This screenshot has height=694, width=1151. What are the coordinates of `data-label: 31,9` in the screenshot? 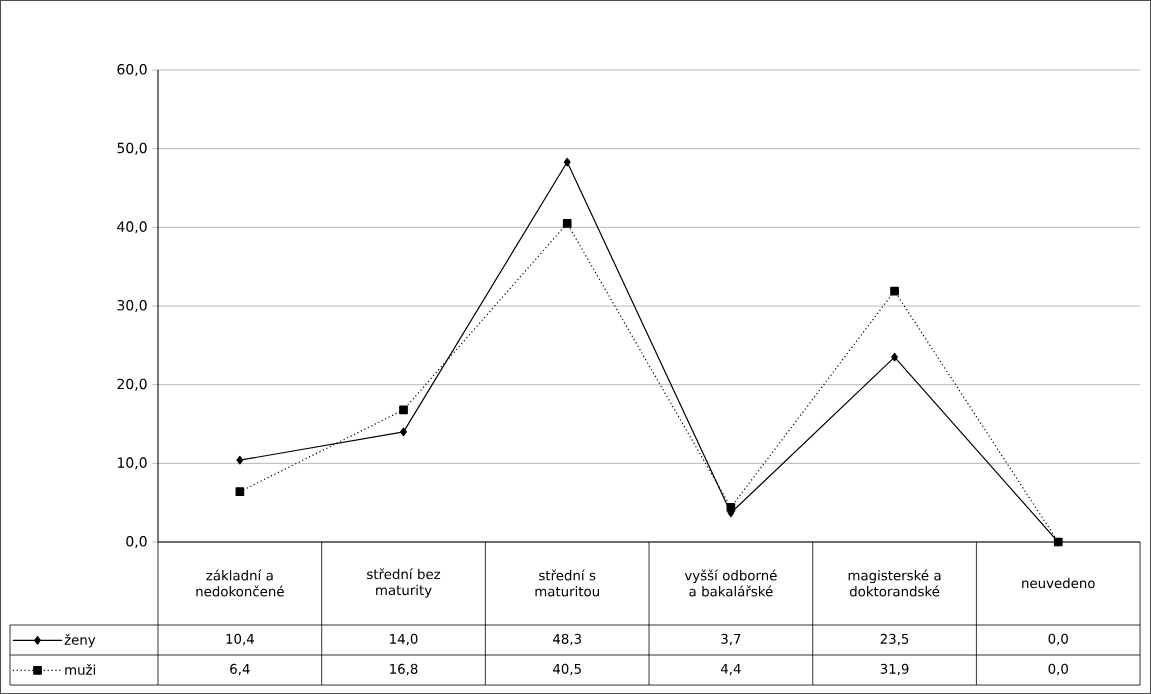 It's located at (894, 669).